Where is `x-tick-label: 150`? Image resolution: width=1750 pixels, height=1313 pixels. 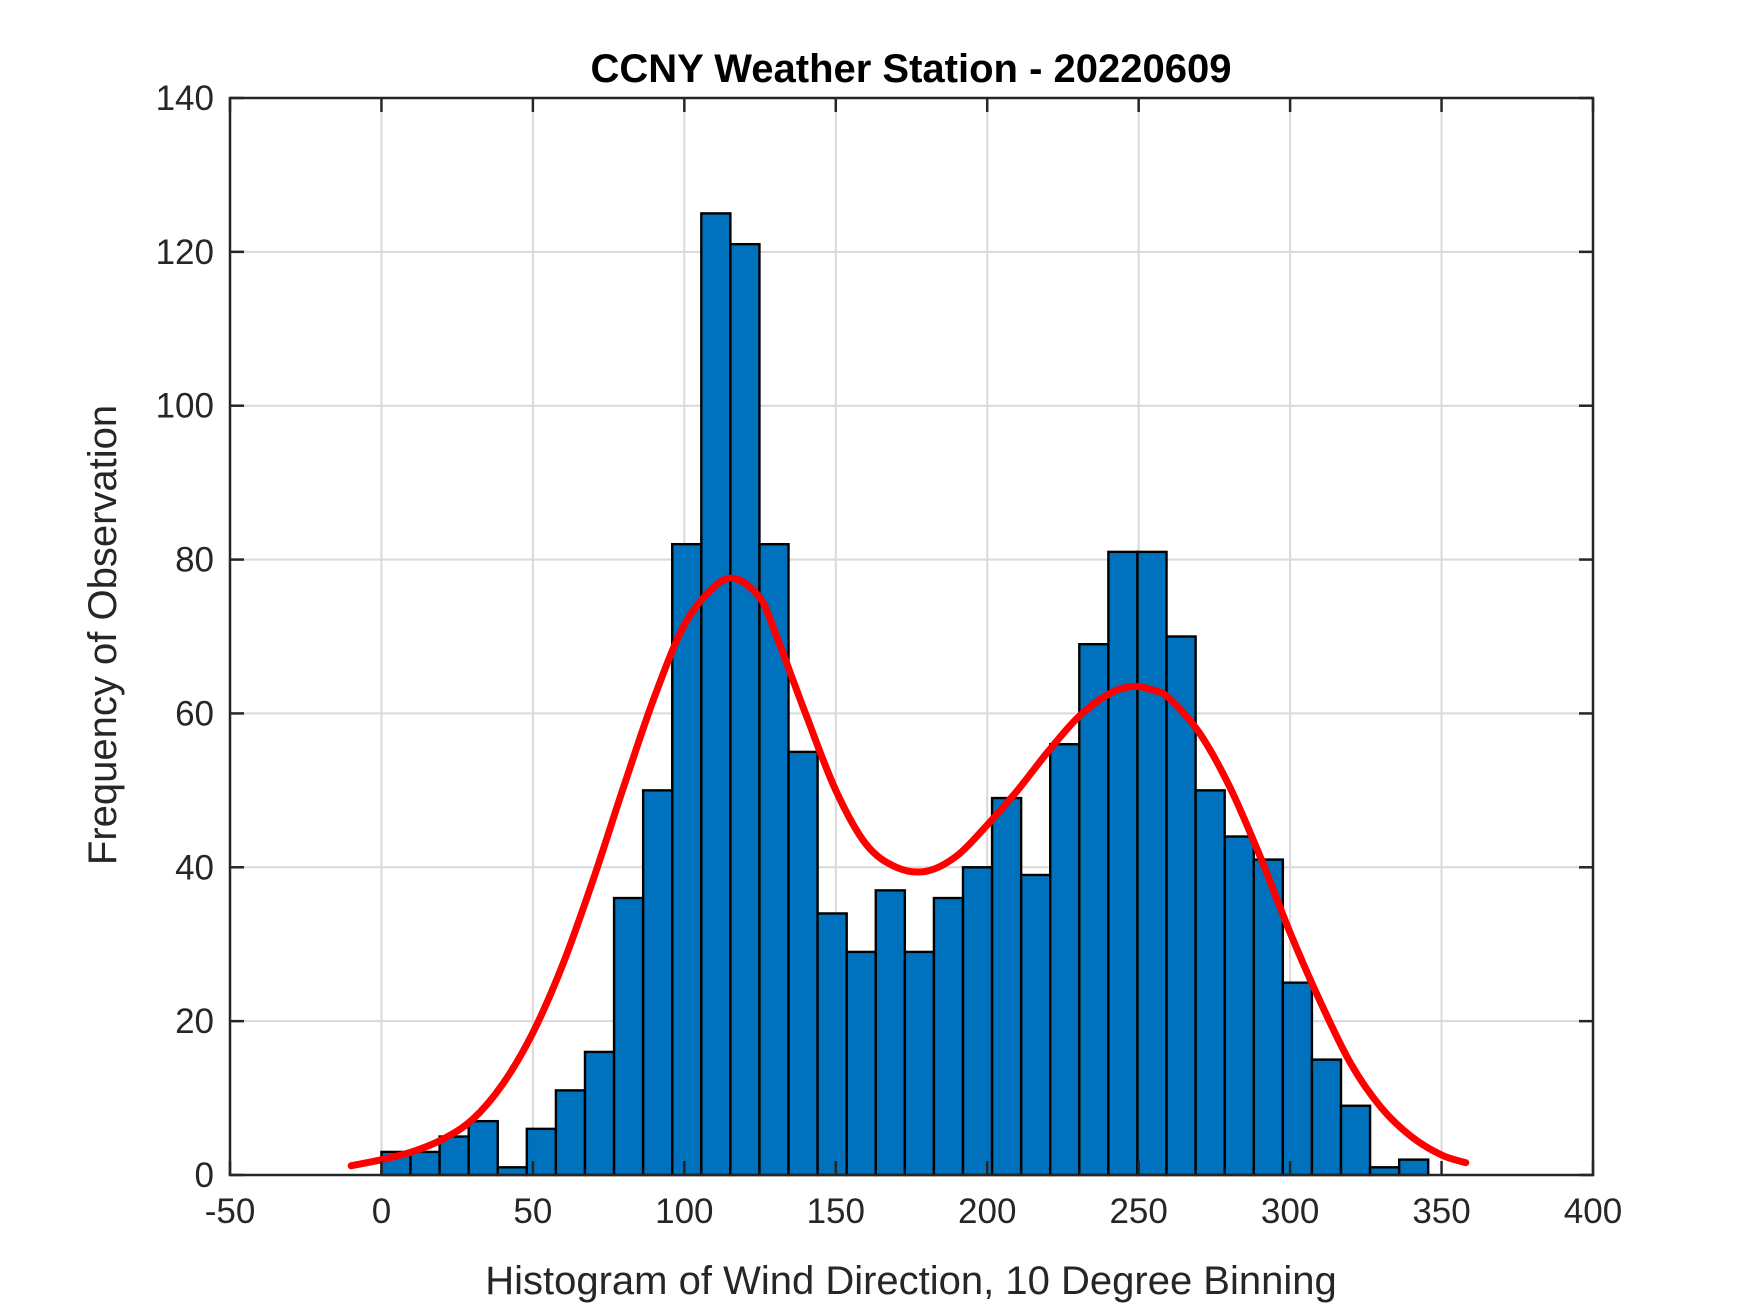 x-tick-label: 150 is located at coordinates (836, 1211).